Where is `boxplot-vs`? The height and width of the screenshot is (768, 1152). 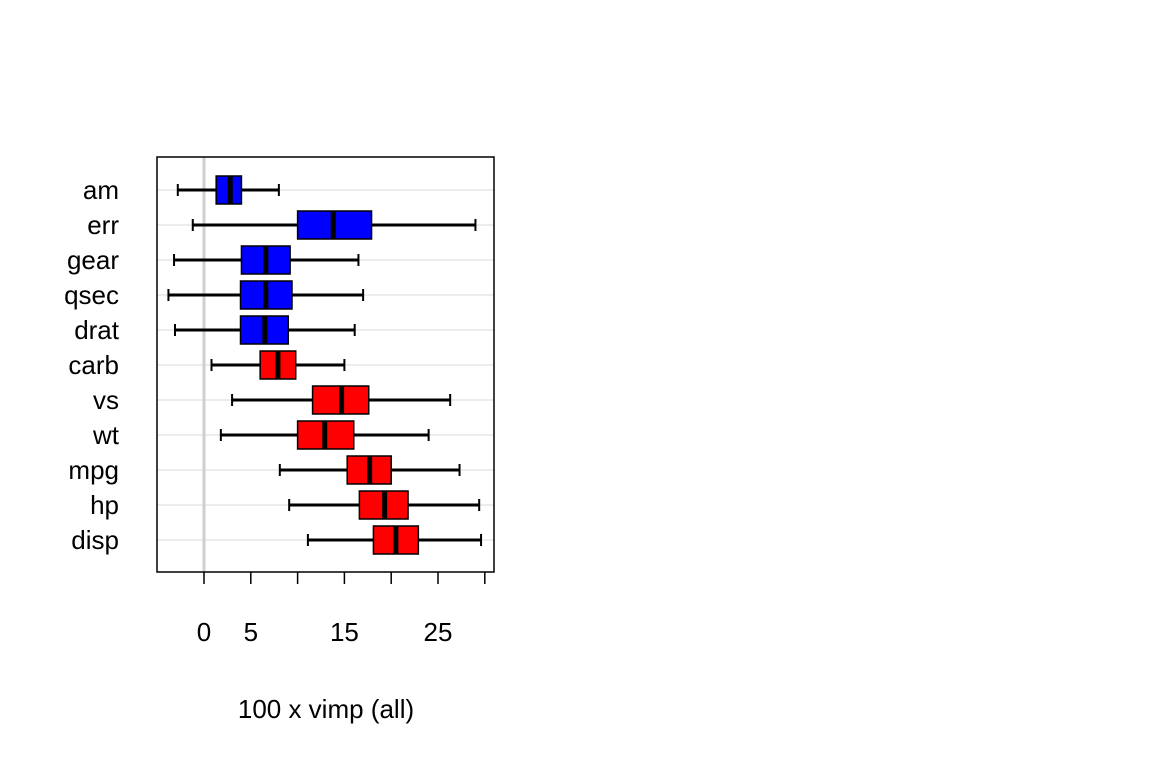
boxplot-vs is located at coordinates (341, 400).